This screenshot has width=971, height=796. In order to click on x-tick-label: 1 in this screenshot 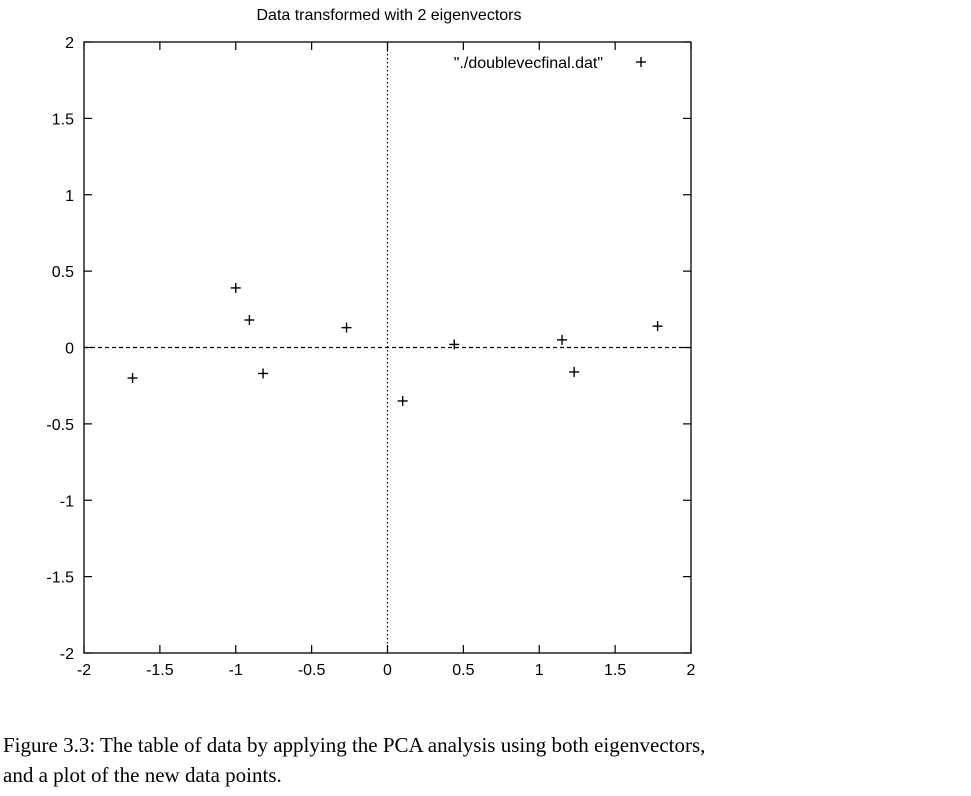, I will do `click(539, 670)`.